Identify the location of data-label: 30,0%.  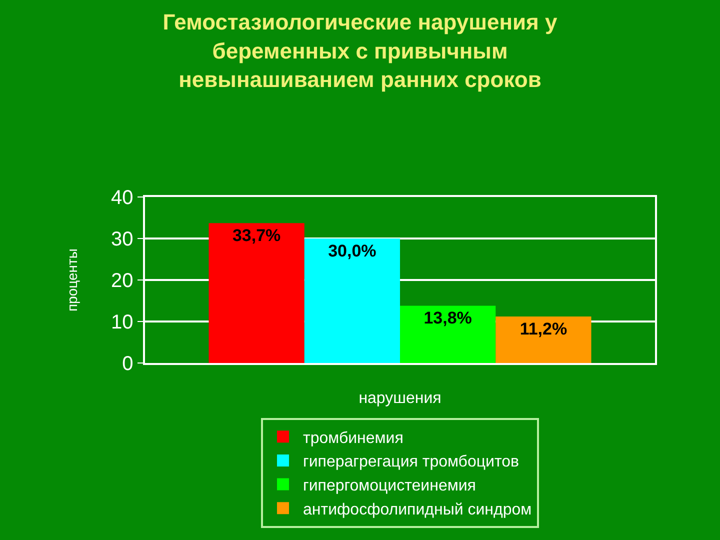
(352, 251).